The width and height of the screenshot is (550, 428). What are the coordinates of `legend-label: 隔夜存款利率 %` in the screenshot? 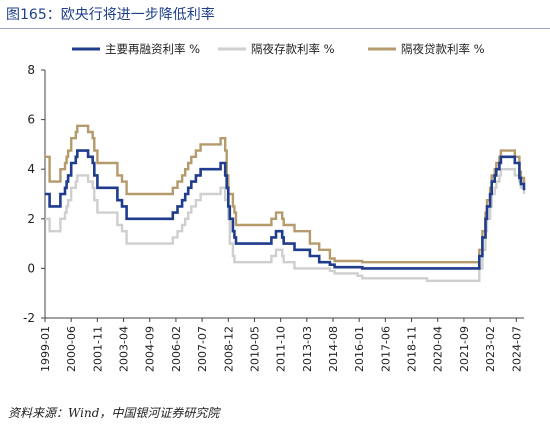 It's located at (293, 49).